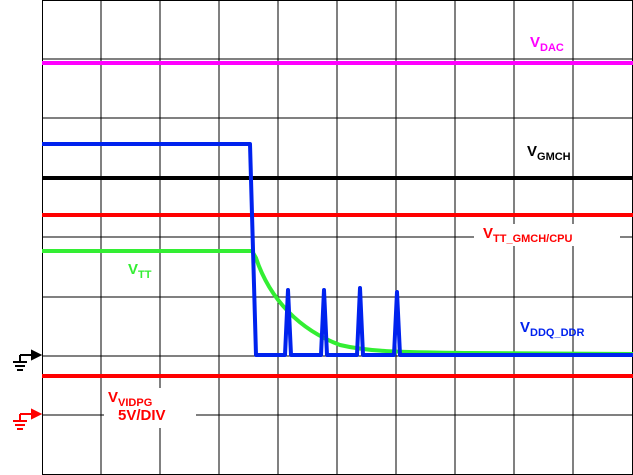 Image resolution: width=633 pixels, height=475 pixels. Describe the element at coordinates (547, 44) in the screenshot. I see `label-dac: VDAC` at that location.